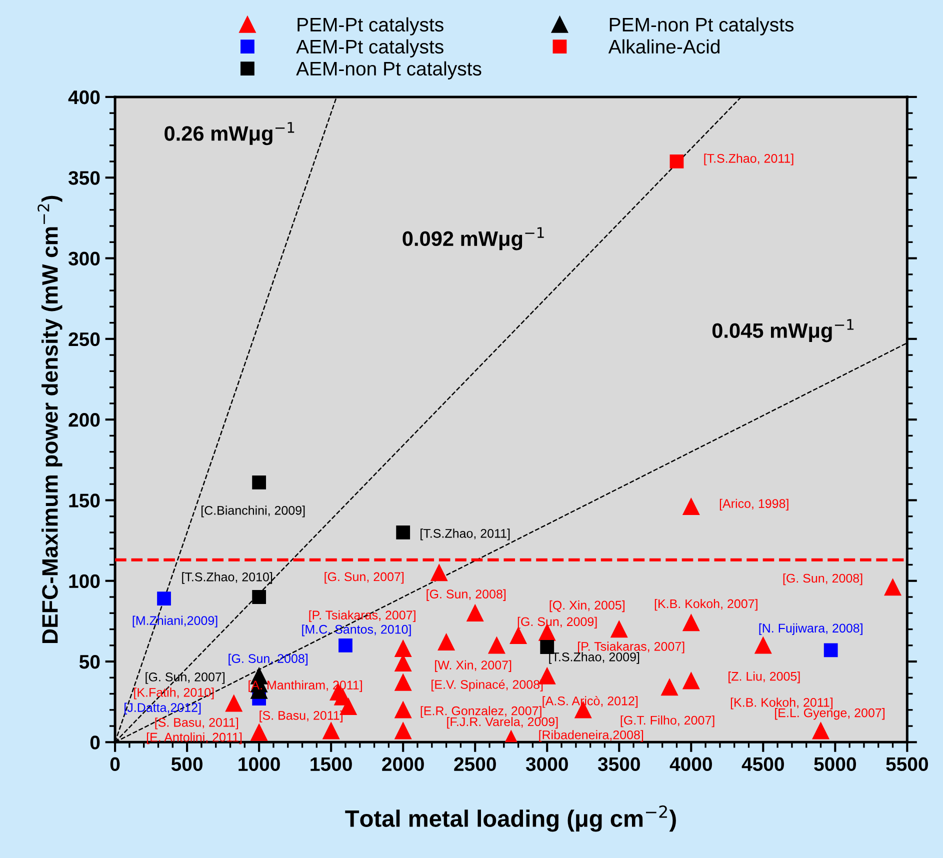 Image resolution: width=943 pixels, height=858 pixels. What do you see at coordinates (619, 764) in the screenshot?
I see `x-tick-label: 3500` at bounding box center [619, 764].